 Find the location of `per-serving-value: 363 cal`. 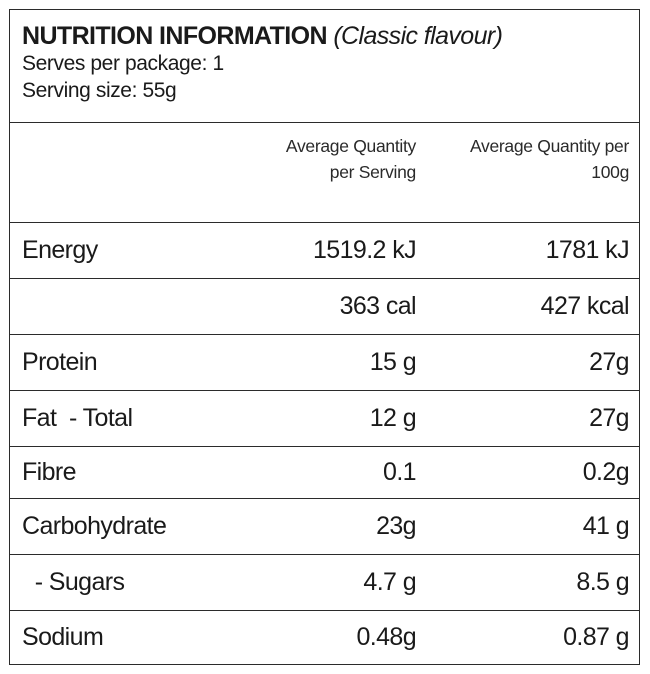

per-serving-value: 363 cal is located at coordinates (378, 306).